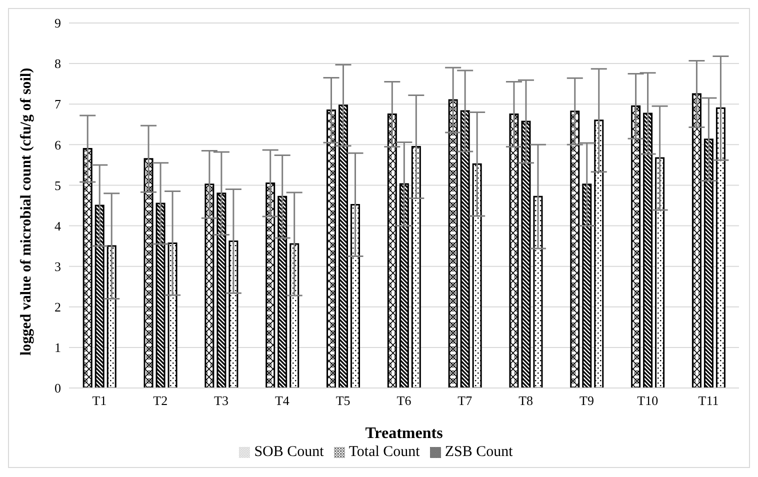 This screenshot has height=477, width=758. What do you see at coordinates (57, 388) in the screenshot?
I see `y-tick-label: 0` at bounding box center [57, 388].